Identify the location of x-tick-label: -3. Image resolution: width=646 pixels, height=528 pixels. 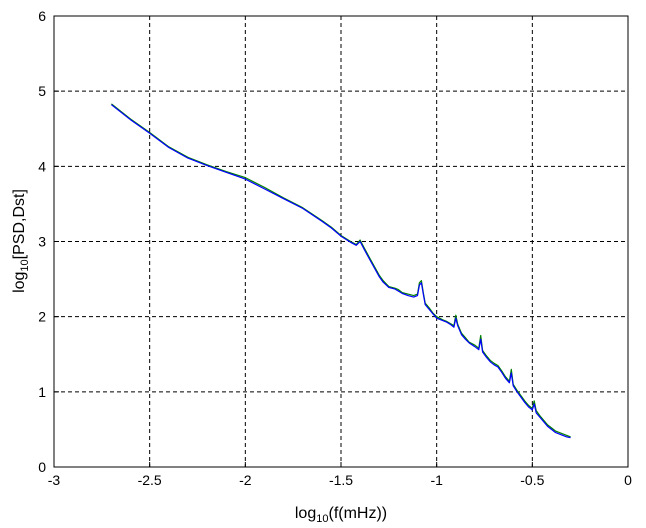
(54, 480).